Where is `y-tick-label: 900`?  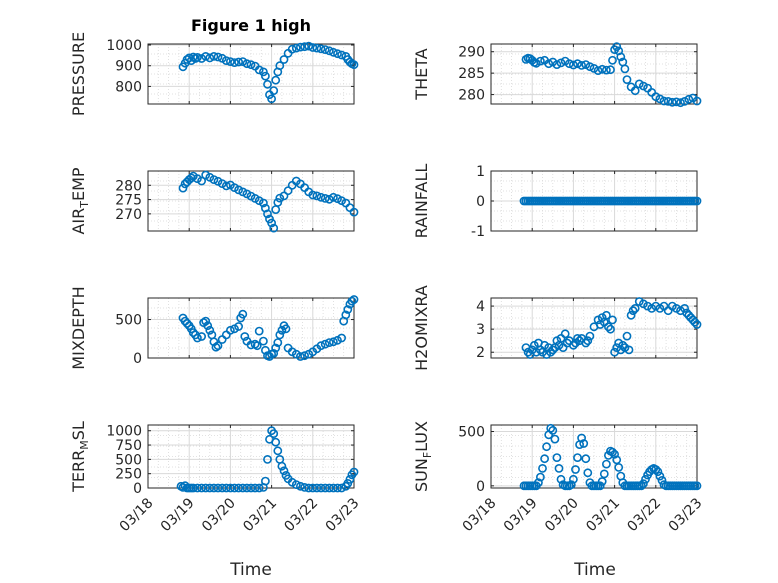 y-tick-label: 900 is located at coordinates (128, 67).